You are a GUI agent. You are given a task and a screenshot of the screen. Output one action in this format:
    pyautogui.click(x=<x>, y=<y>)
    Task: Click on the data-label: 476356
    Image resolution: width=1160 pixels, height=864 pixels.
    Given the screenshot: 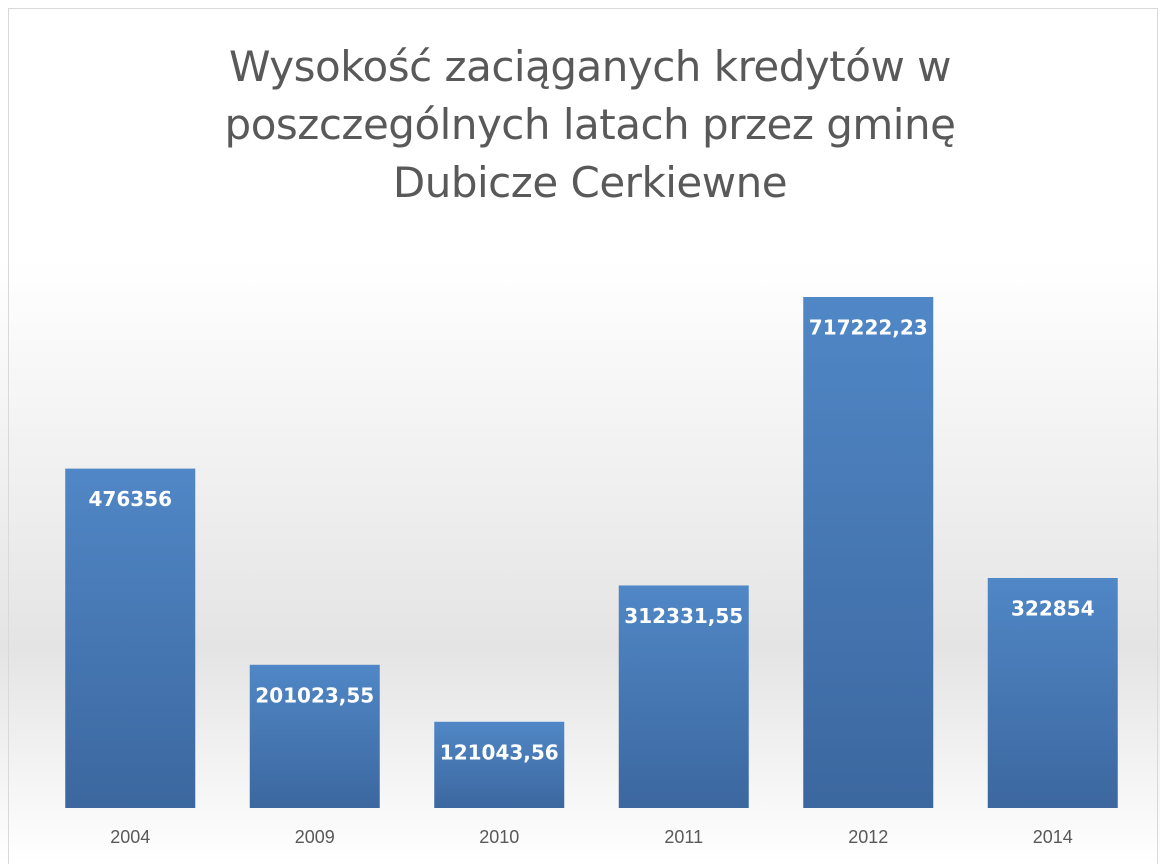 What is the action you would take?
    pyautogui.click(x=131, y=499)
    